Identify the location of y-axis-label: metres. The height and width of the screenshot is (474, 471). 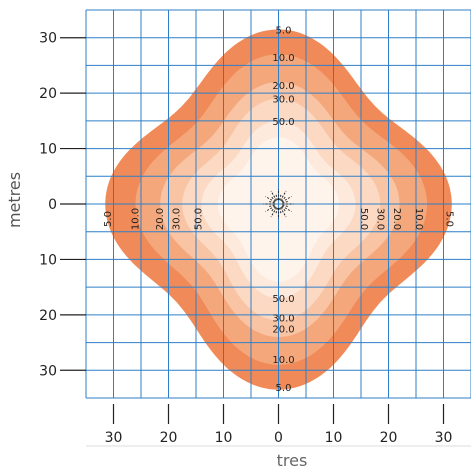
(14, 200).